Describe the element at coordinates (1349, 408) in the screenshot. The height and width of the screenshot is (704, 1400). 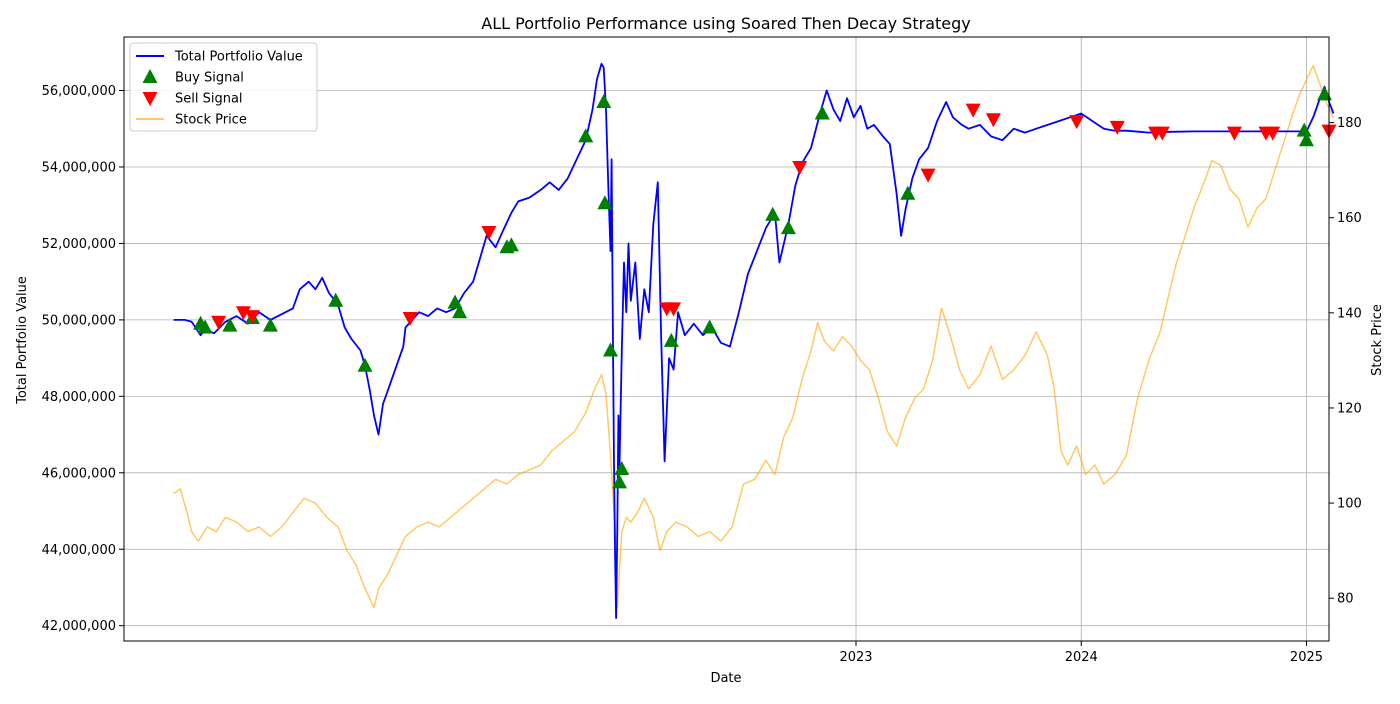
I see `y-right-tick-label: 120` at that location.